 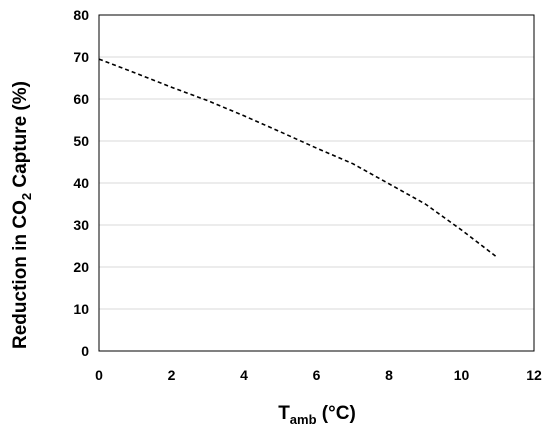 I want to click on x-tick-label: 2, so click(x=172, y=375).